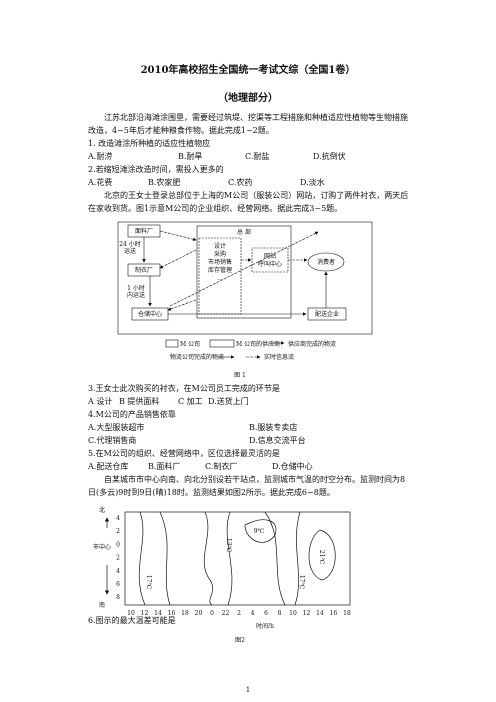 The height and width of the screenshot is (702, 496). I want to click on label: 市场销售, so click(220, 262).